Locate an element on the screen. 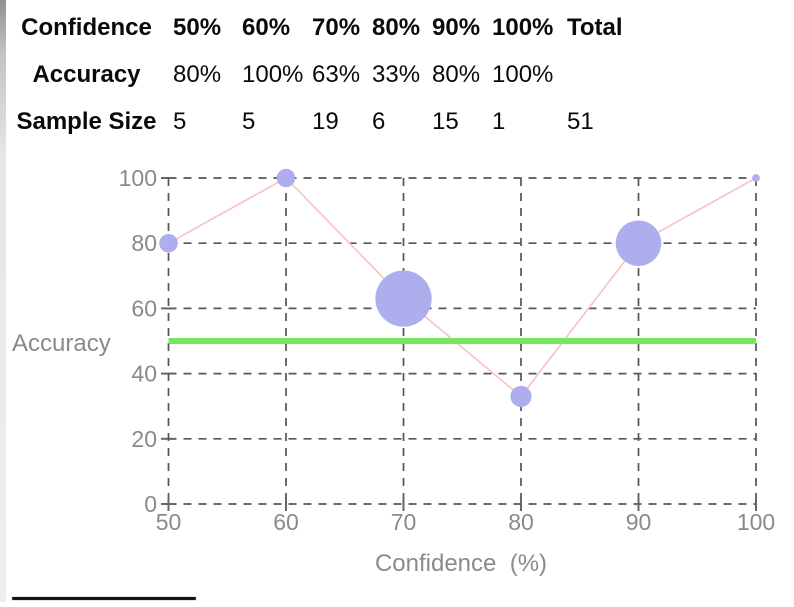  confidence-cell: 100% is located at coordinates (523, 27).